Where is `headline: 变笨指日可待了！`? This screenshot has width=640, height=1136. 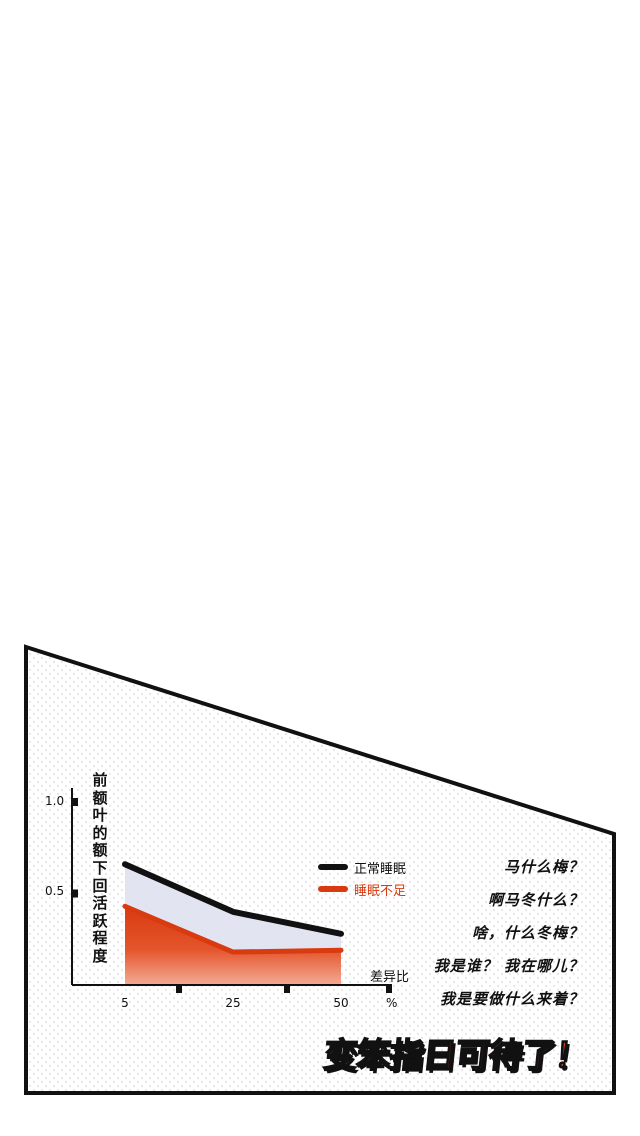
headline: 变笨指日可待了！ is located at coordinates (456, 1056).